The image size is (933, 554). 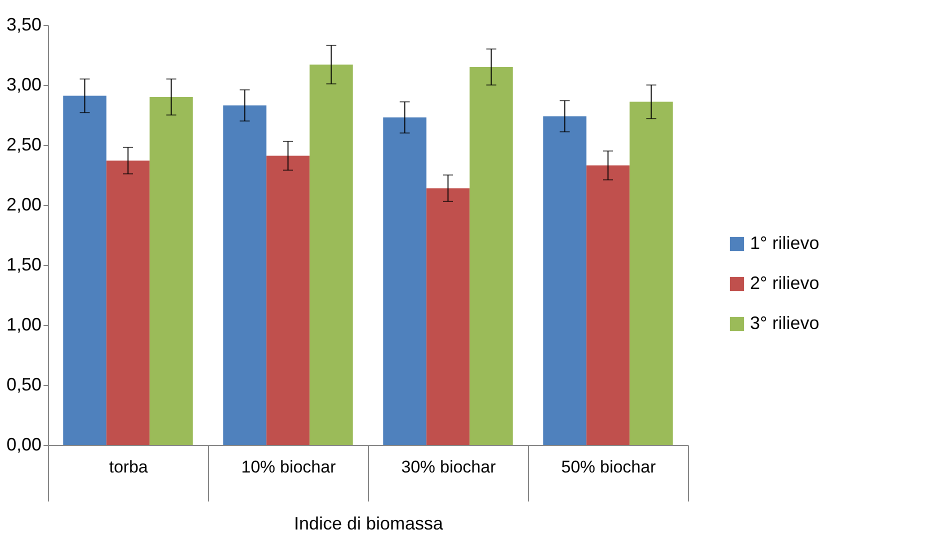 I want to click on y-tick-label: 1,50, so click(x=24, y=264).